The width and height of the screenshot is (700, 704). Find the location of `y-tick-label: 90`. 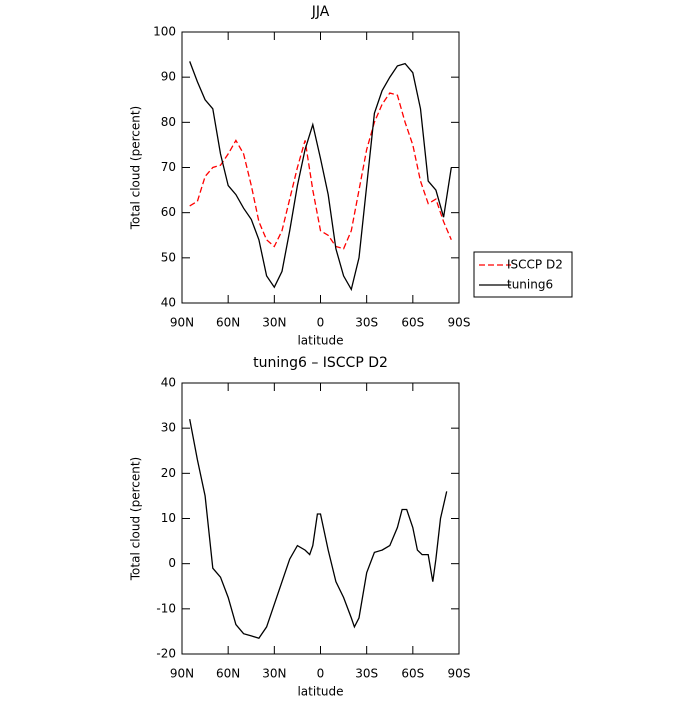

y-tick-label: 90 is located at coordinates (168, 77).